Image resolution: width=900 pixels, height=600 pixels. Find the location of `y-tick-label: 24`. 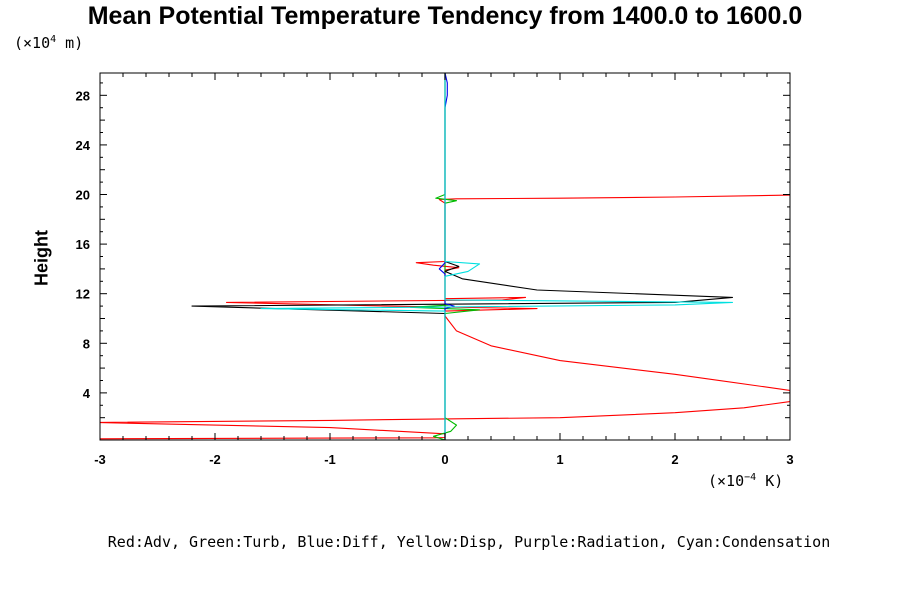

y-tick-label: 24 is located at coordinates (83, 145).